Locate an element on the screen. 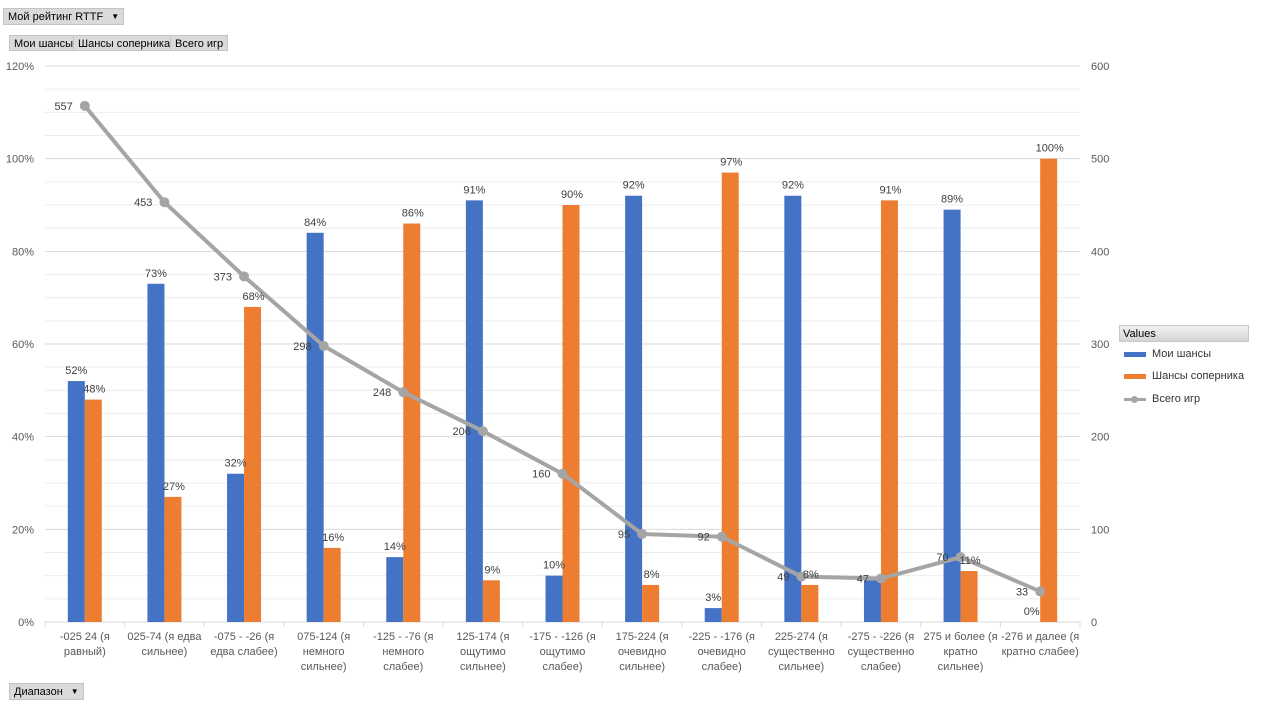 This screenshot has height=714, width=1263. line-data-label: 49 is located at coordinates (783, 578).